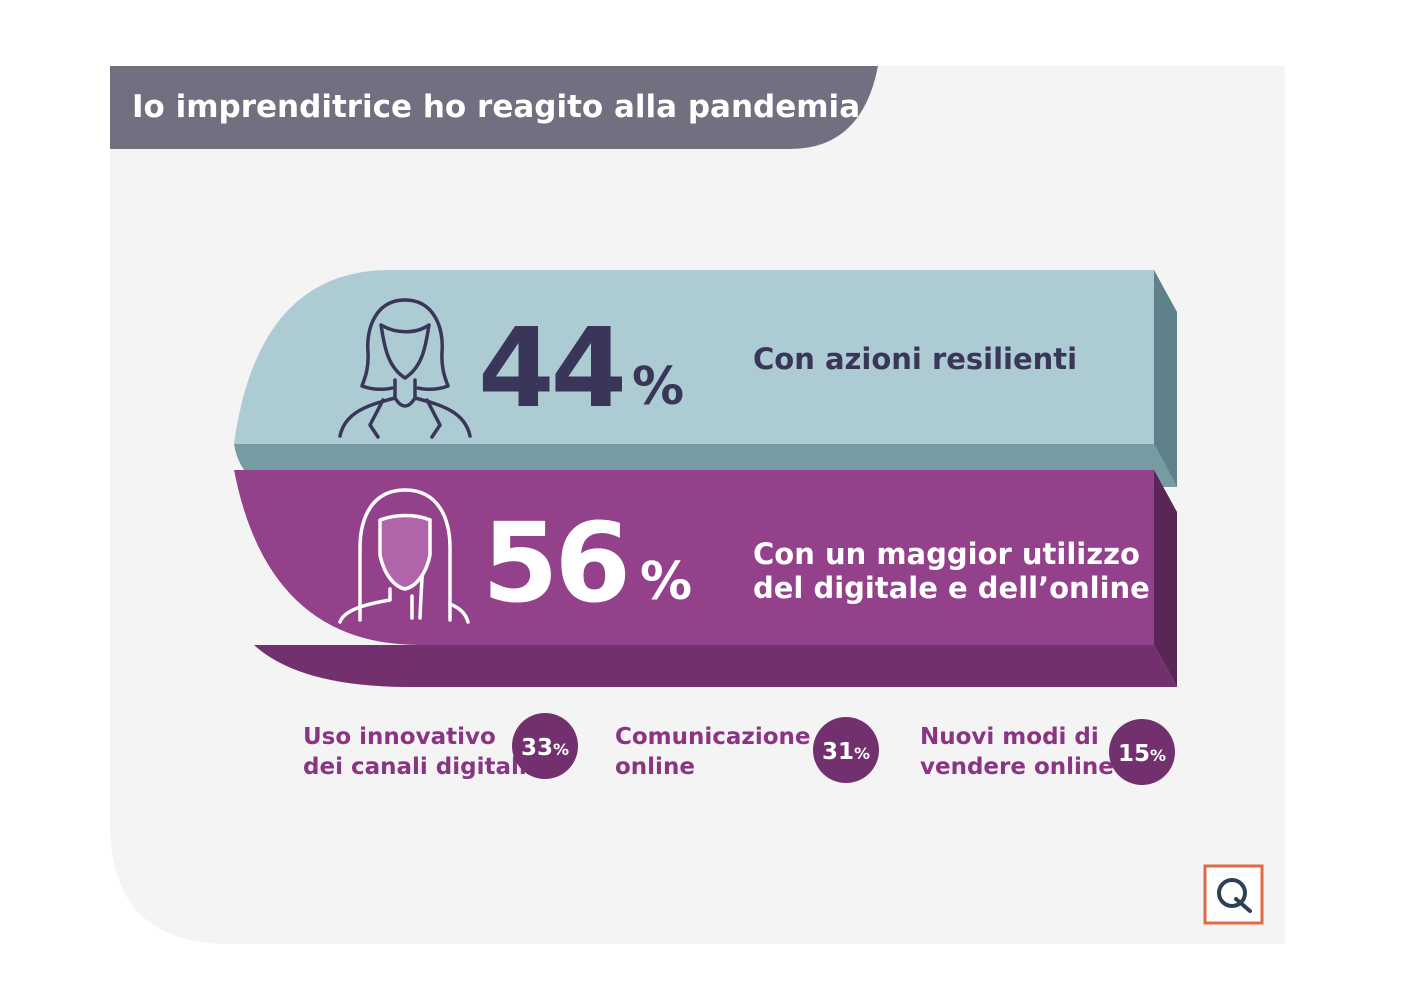 The height and width of the screenshot is (992, 1403). What do you see at coordinates (951, 588) in the screenshot?
I see `stat-56-label-line2: del digitale e dell’online` at bounding box center [951, 588].